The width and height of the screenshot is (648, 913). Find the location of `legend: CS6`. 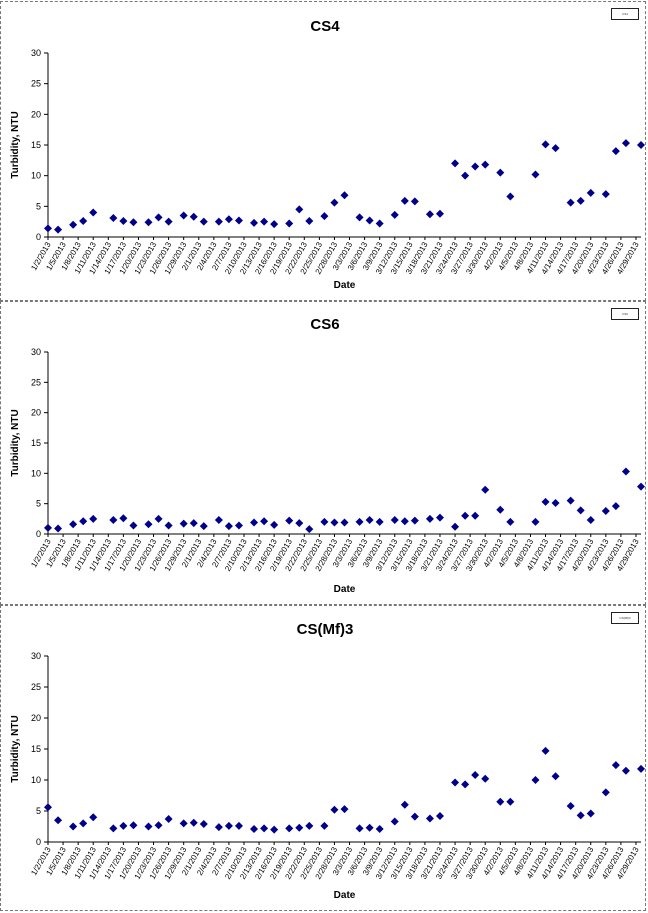

legend: CS6 is located at coordinates (625, 314).